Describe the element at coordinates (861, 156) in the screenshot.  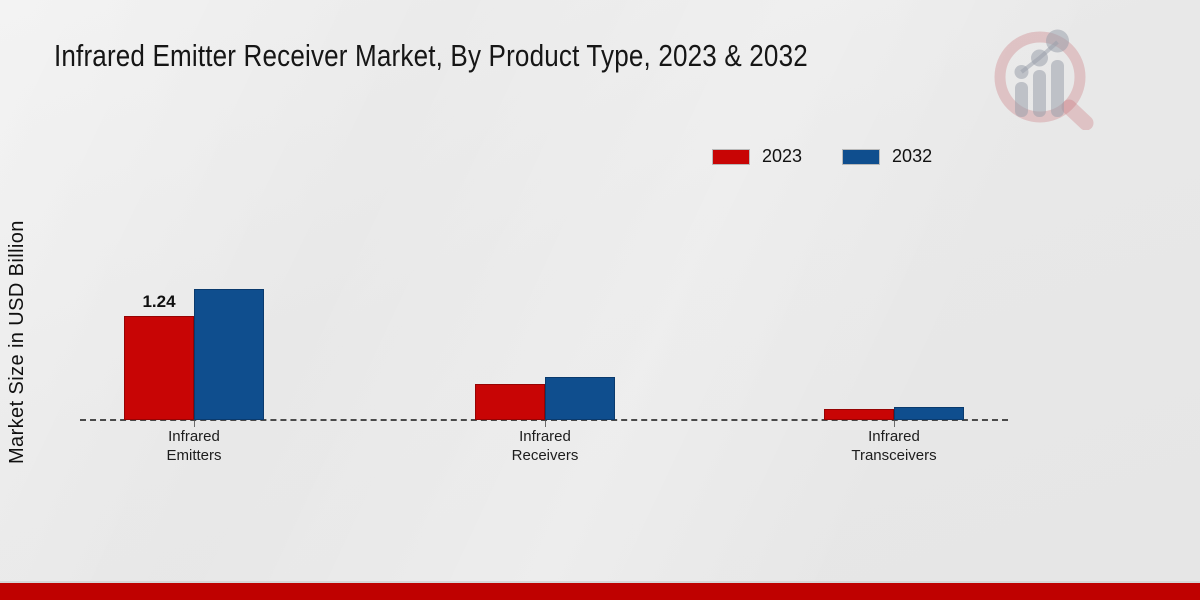
I see `legend-swatch-2032` at that location.